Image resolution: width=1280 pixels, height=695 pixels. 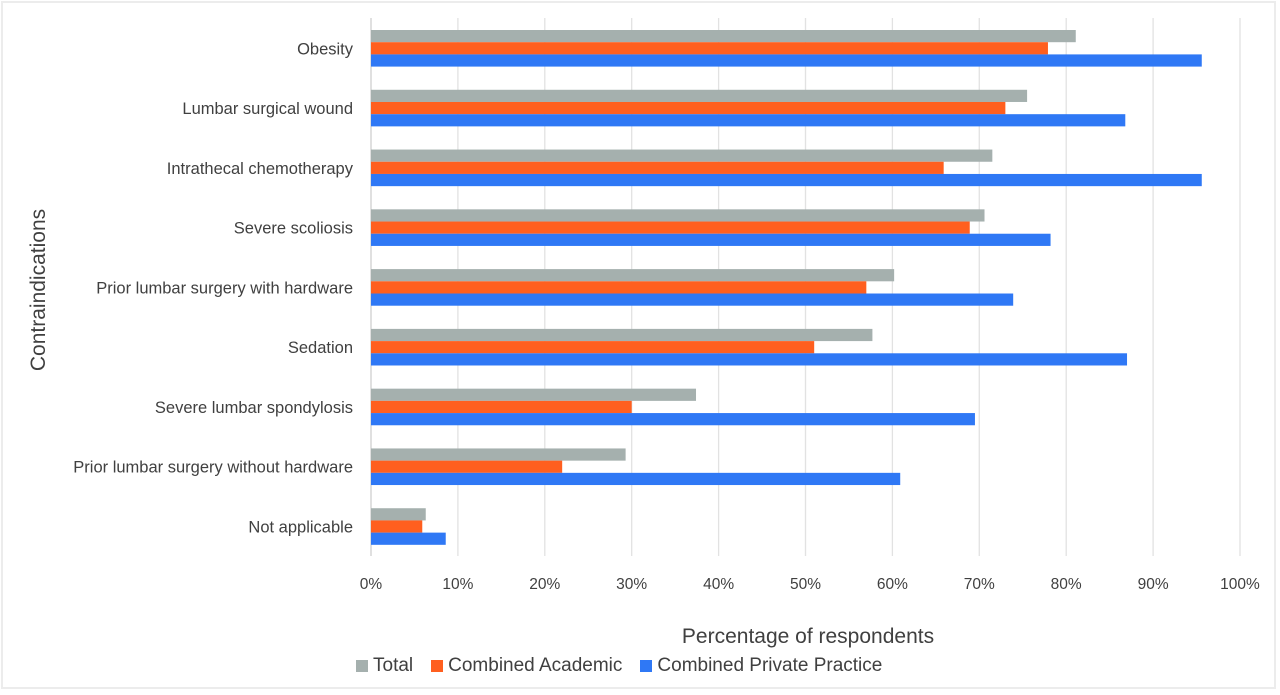 I want to click on legend-swatch-total, so click(x=362, y=666).